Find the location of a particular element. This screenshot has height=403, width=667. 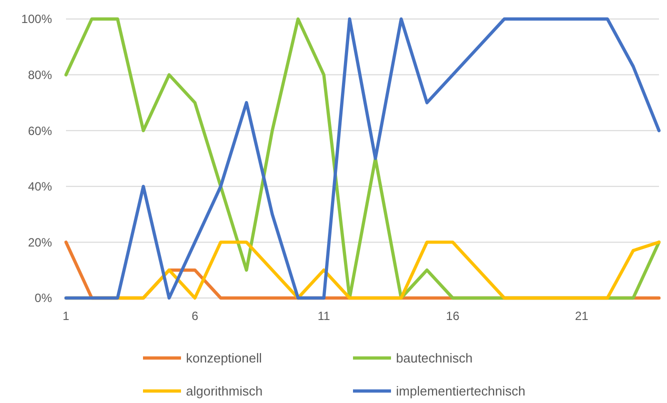

y-tick-label: 100% is located at coordinates (36, 19).